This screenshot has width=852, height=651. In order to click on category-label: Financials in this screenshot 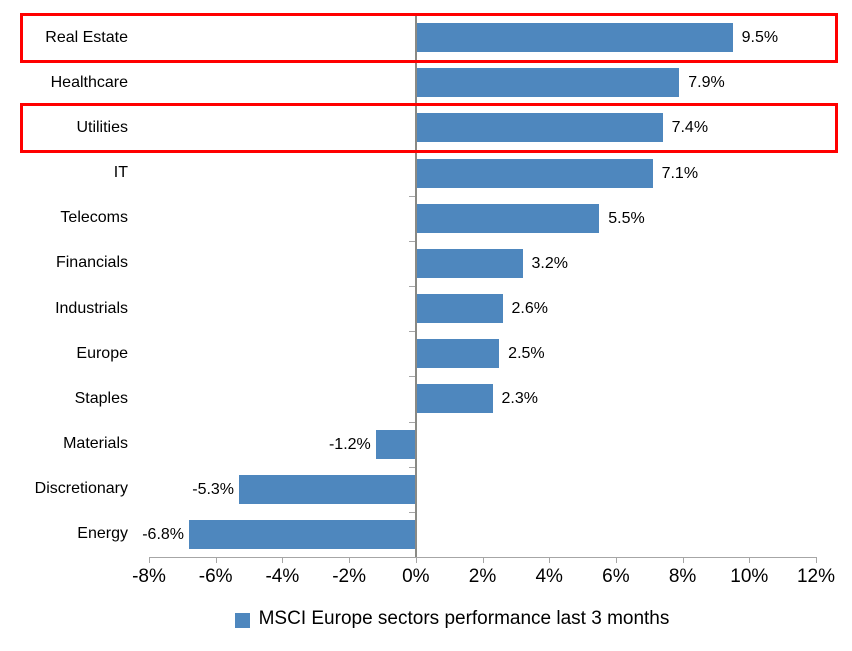, I will do `click(91, 263)`.